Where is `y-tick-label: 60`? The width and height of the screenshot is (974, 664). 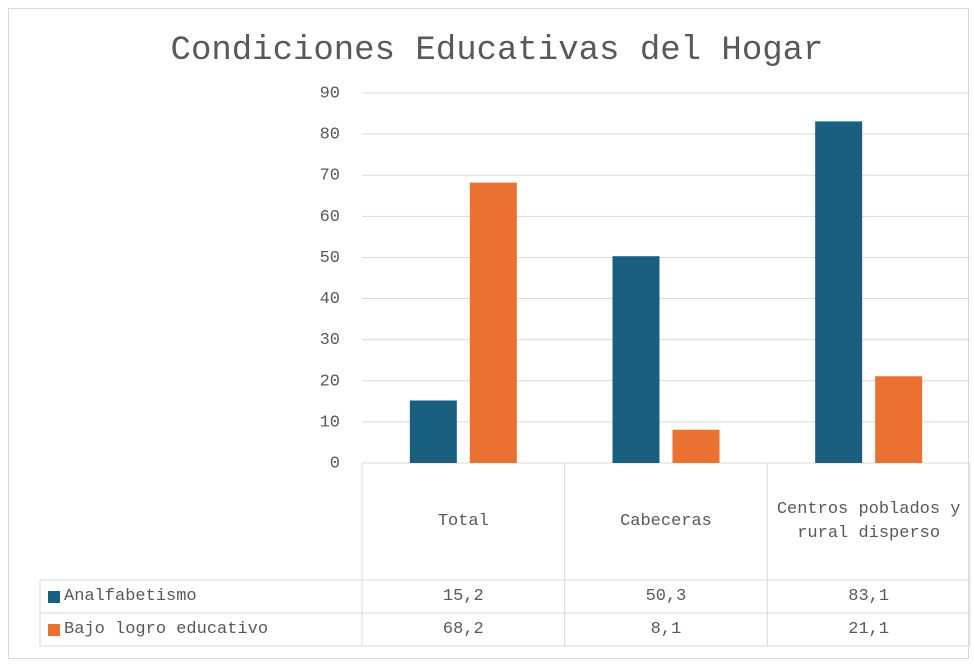 y-tick-label: 60 is located at coordinates (330, 217).